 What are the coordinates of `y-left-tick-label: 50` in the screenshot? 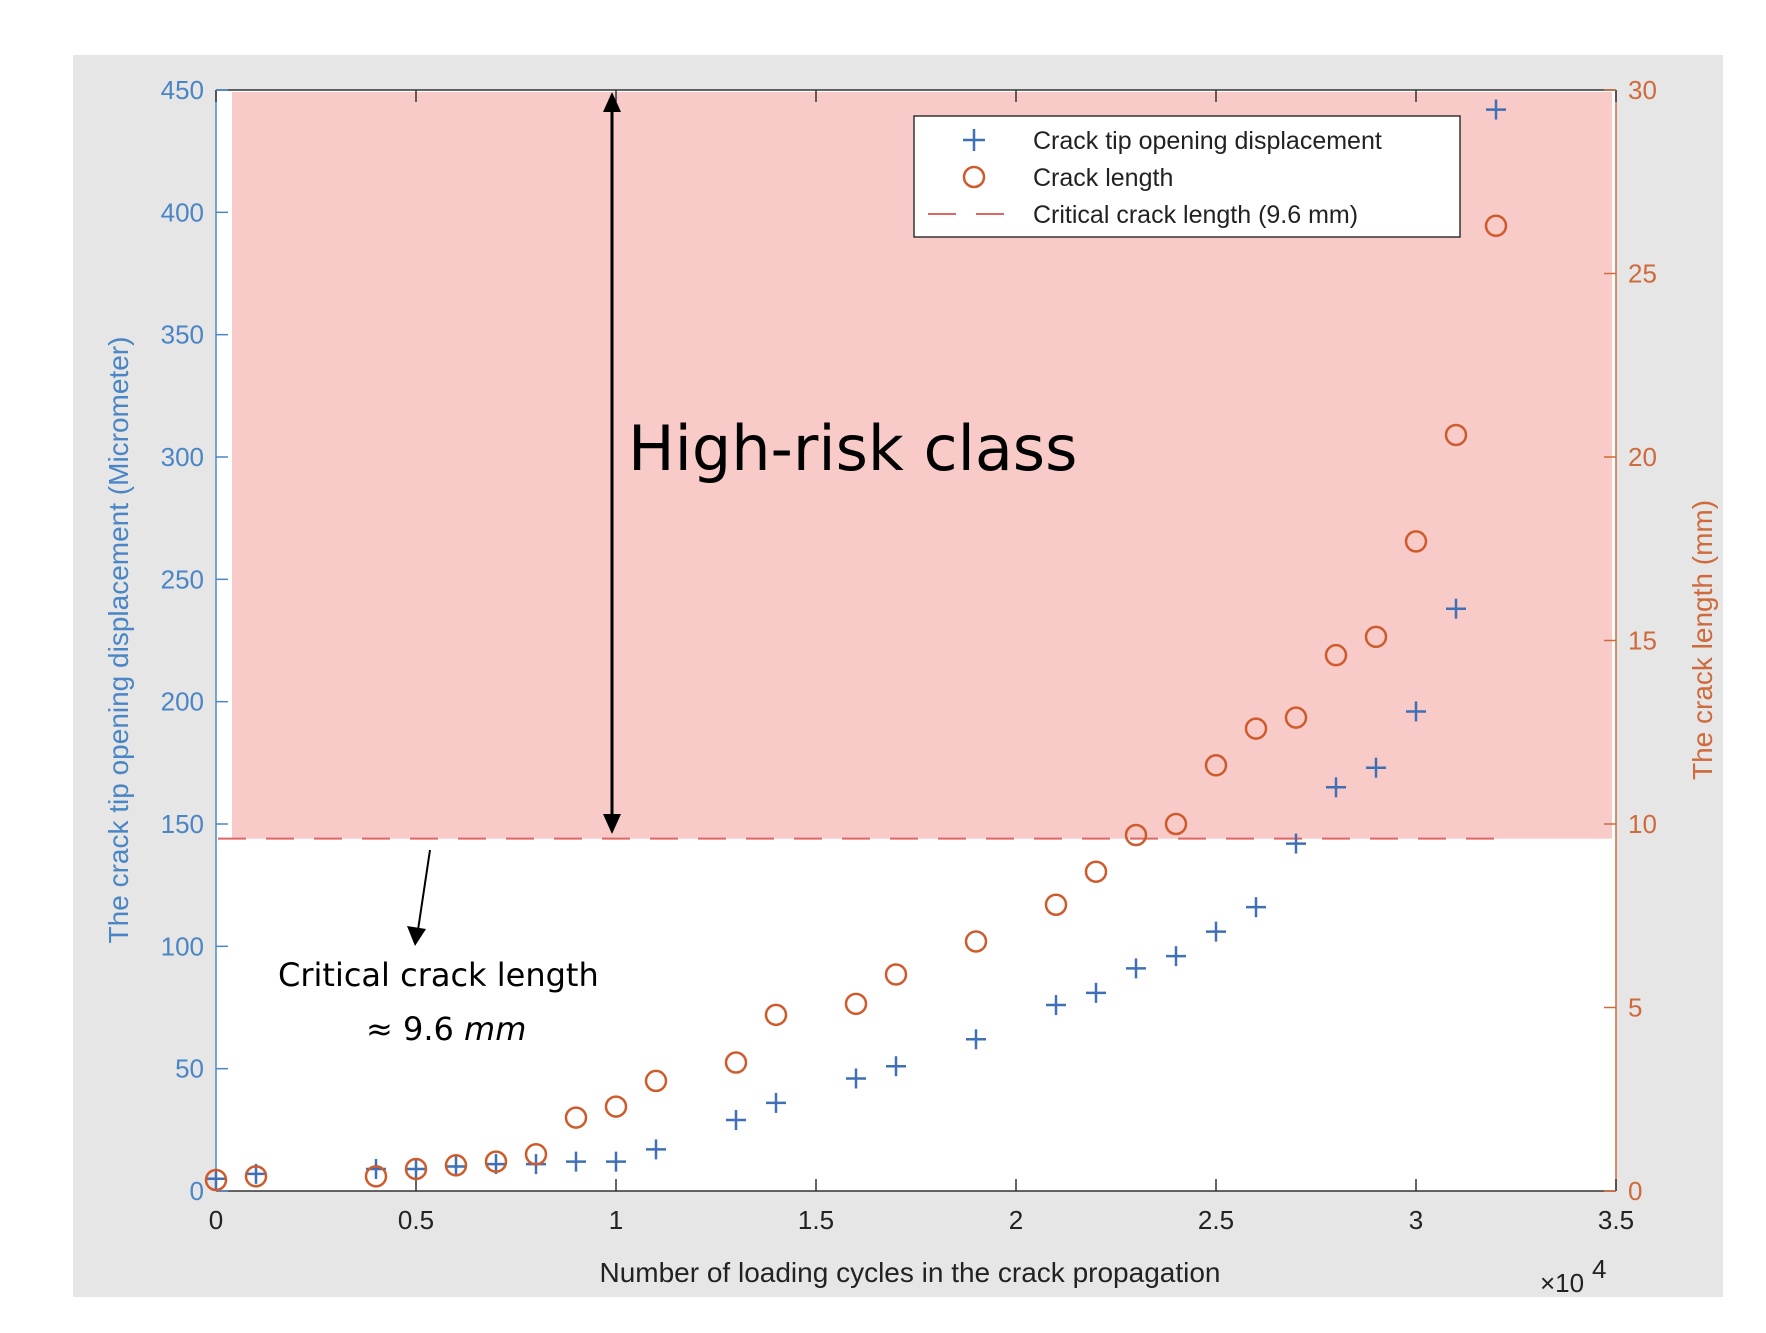 It's located at (189, 1069).